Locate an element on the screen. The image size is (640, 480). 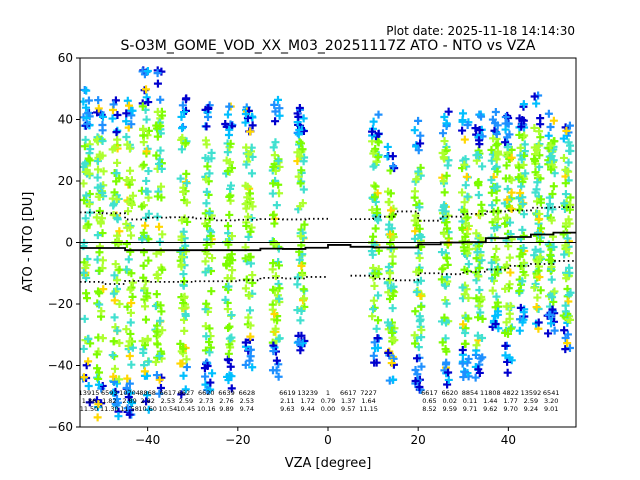
bin-annotation-value: 13239 is located at coordinates (307, 393).